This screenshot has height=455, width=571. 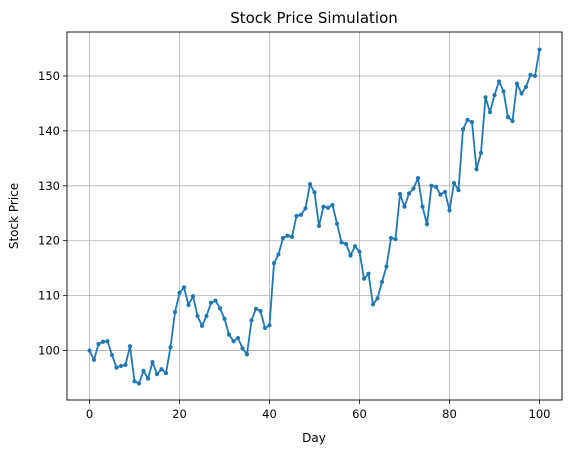 What do you see at coordinates (14, 216) in the screenshot?
I see `y-axis-label: Stock Price` at bounding box center [14, 216].